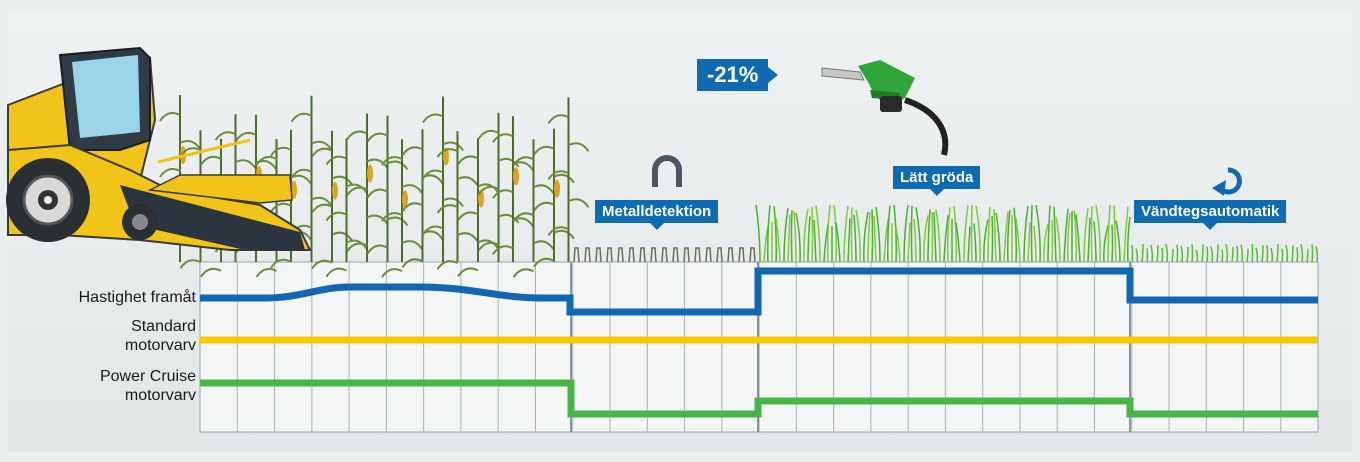 The image size is (1360, 462). What do you see at coordinates (738, 75) in the screenshot?
I see `fuel-savings-badge: -21%` at bounding box center [738, 75].